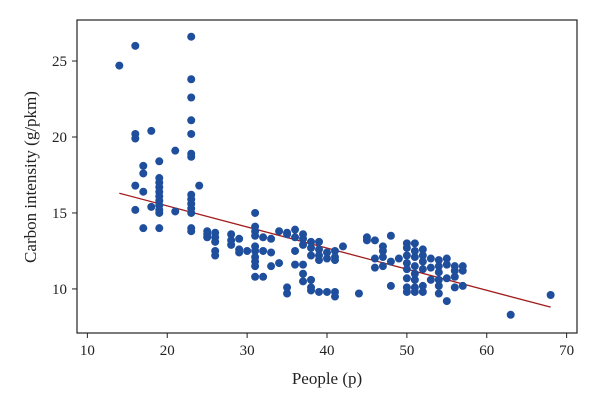 The image size is (600, 408). Describe the element at coordinates (566, 351) in the screenshot. I see `x-tick-label: 70` at that location.